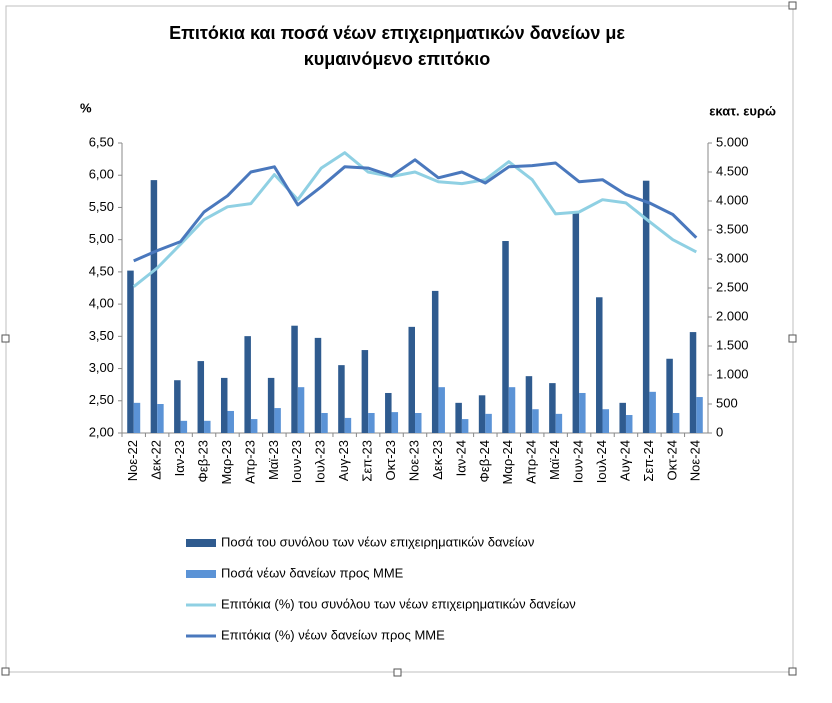  I want to click on x-tick-label: Ιαν-23, so click(179, 458).